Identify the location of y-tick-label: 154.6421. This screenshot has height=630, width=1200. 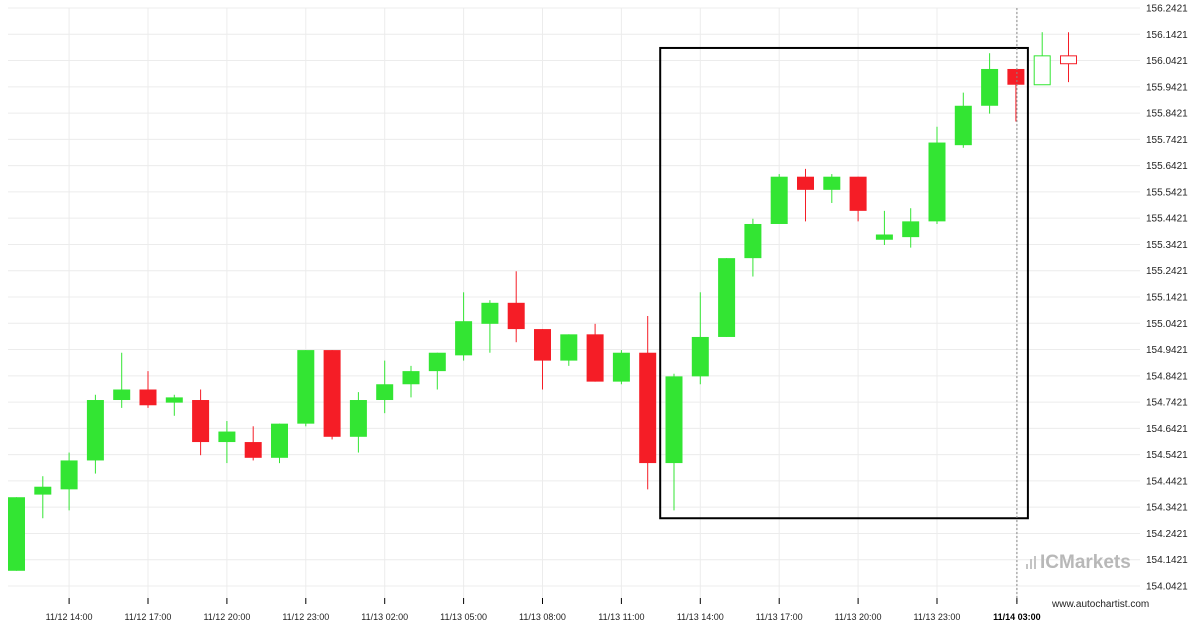
(1167, 429).